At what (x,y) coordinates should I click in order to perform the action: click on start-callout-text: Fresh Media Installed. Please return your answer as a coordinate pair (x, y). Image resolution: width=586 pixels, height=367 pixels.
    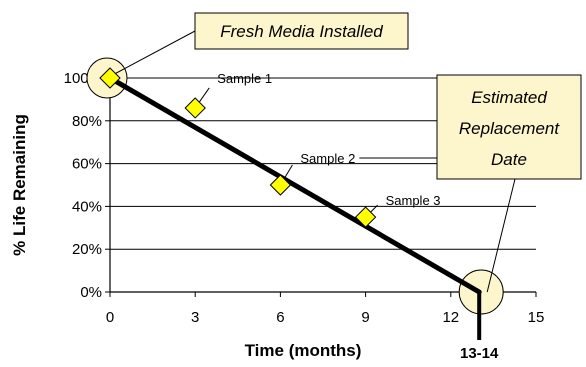
    Looking at the image, I should click on (301, 31).